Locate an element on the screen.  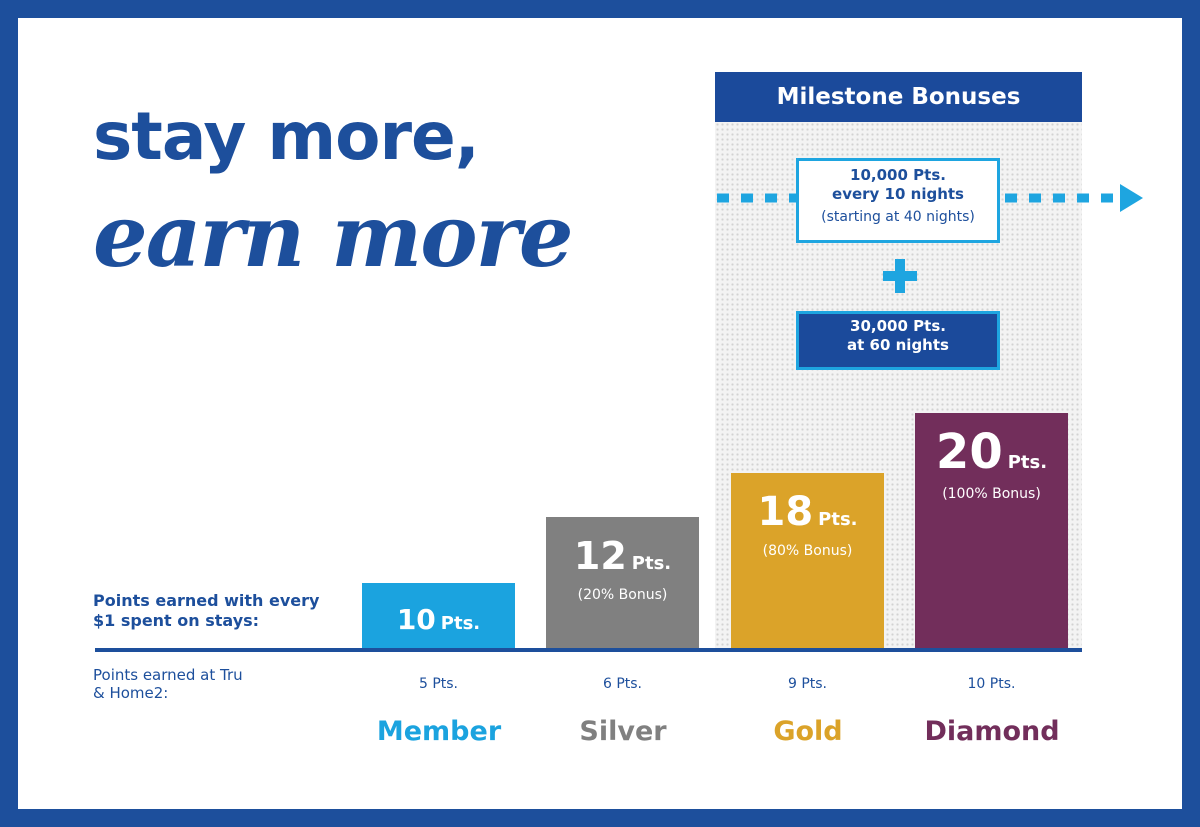
tier-name: Silver is located at coordinates (623, 731).